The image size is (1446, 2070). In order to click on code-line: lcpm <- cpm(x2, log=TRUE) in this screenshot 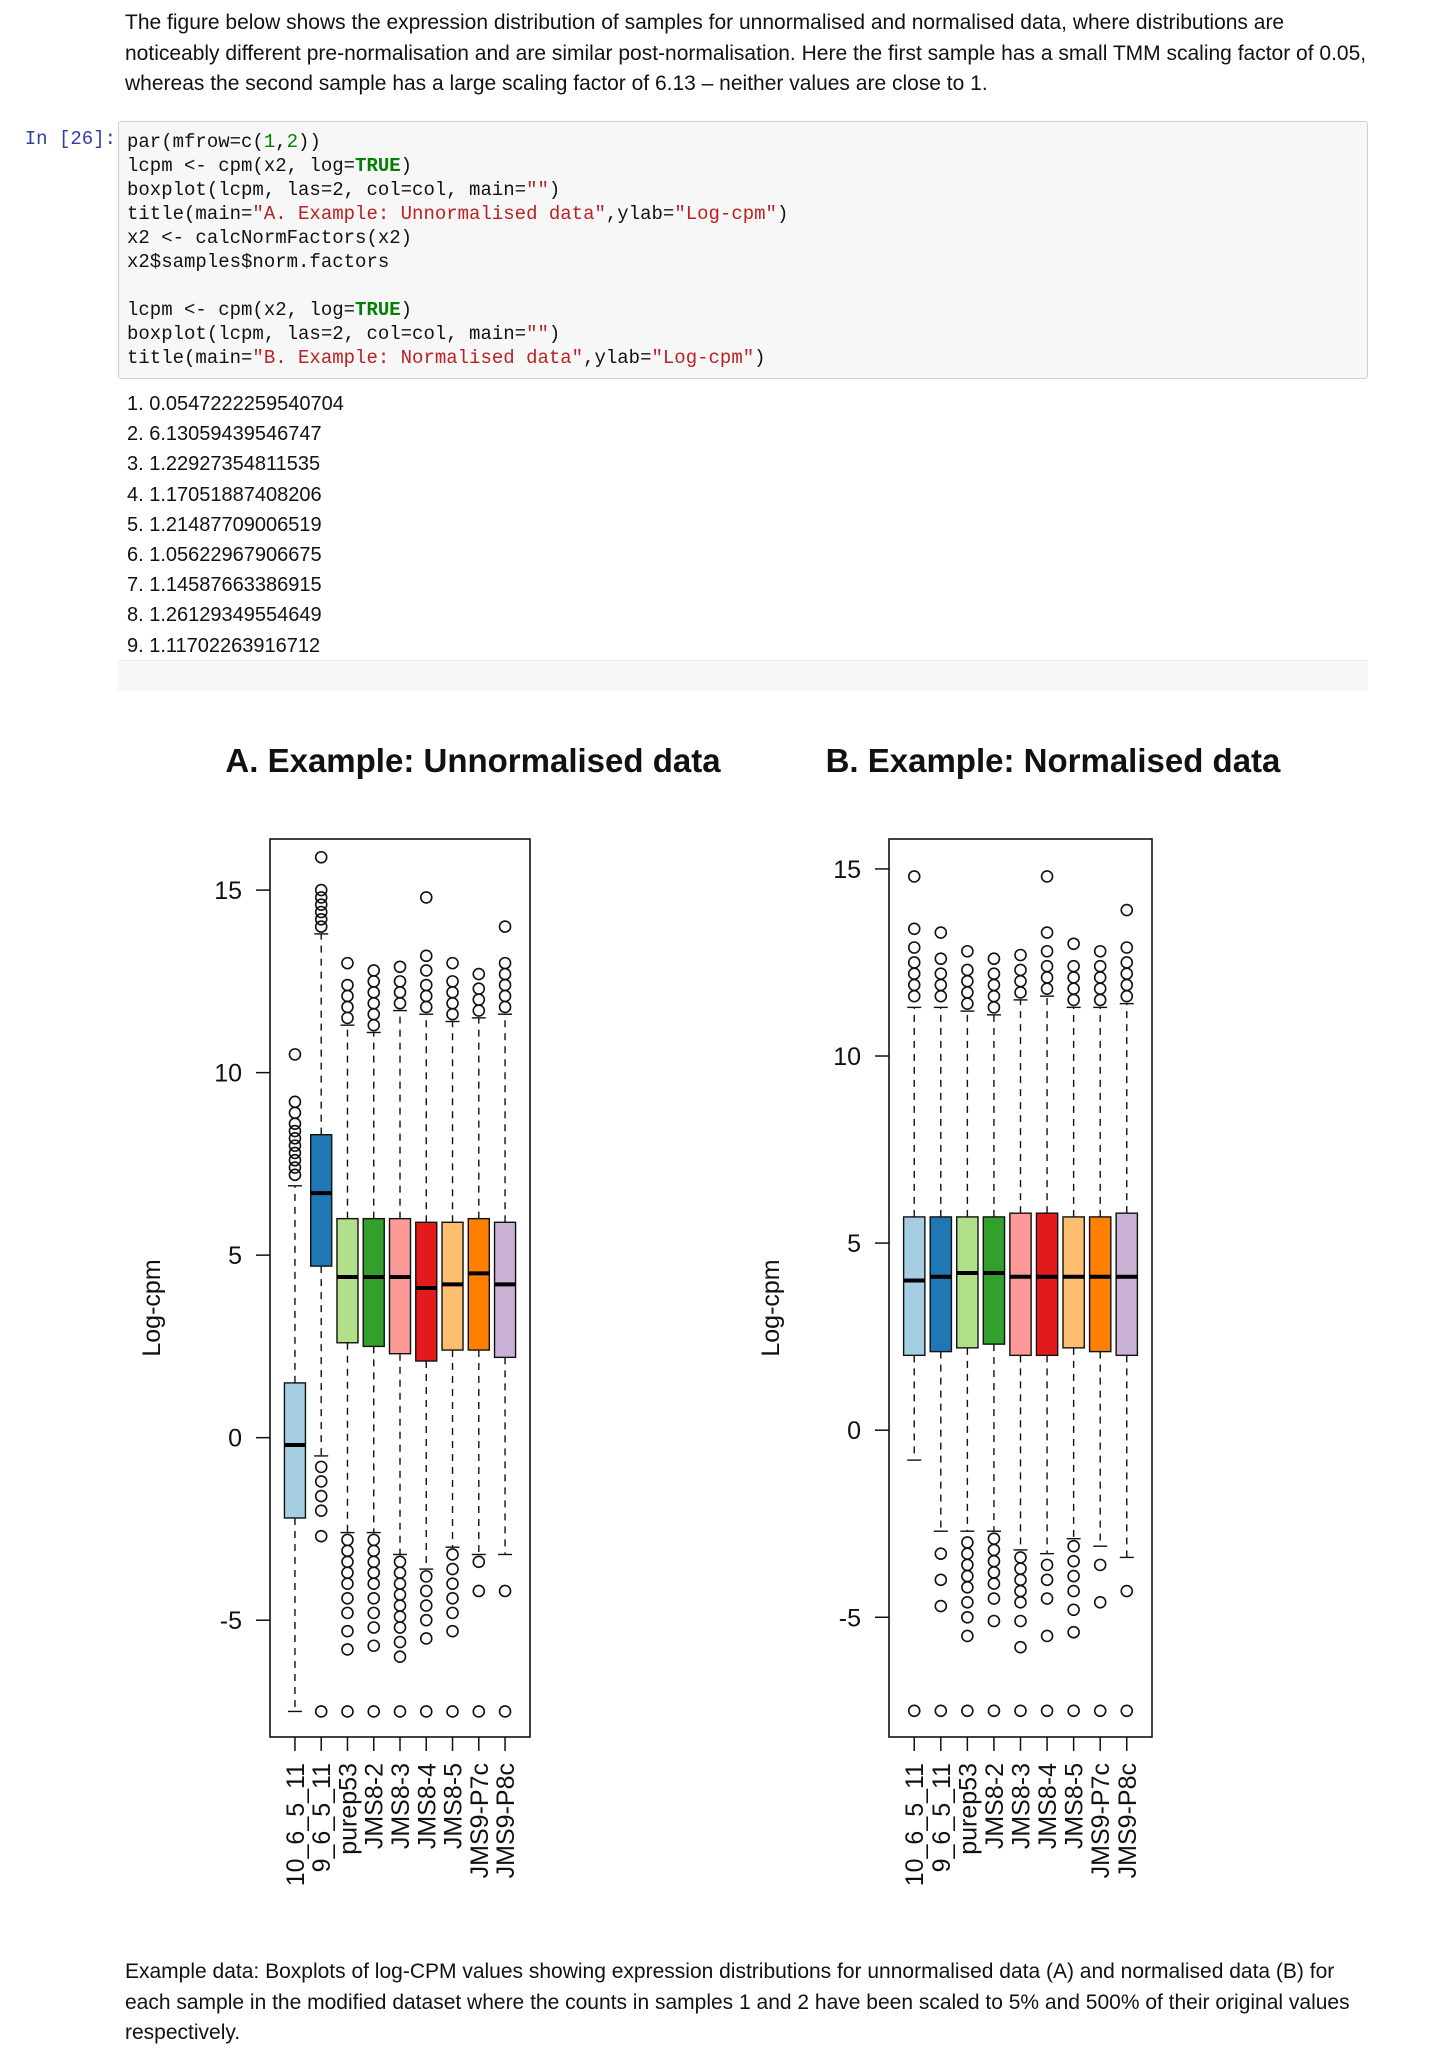, I will do `click(270, 310)`.